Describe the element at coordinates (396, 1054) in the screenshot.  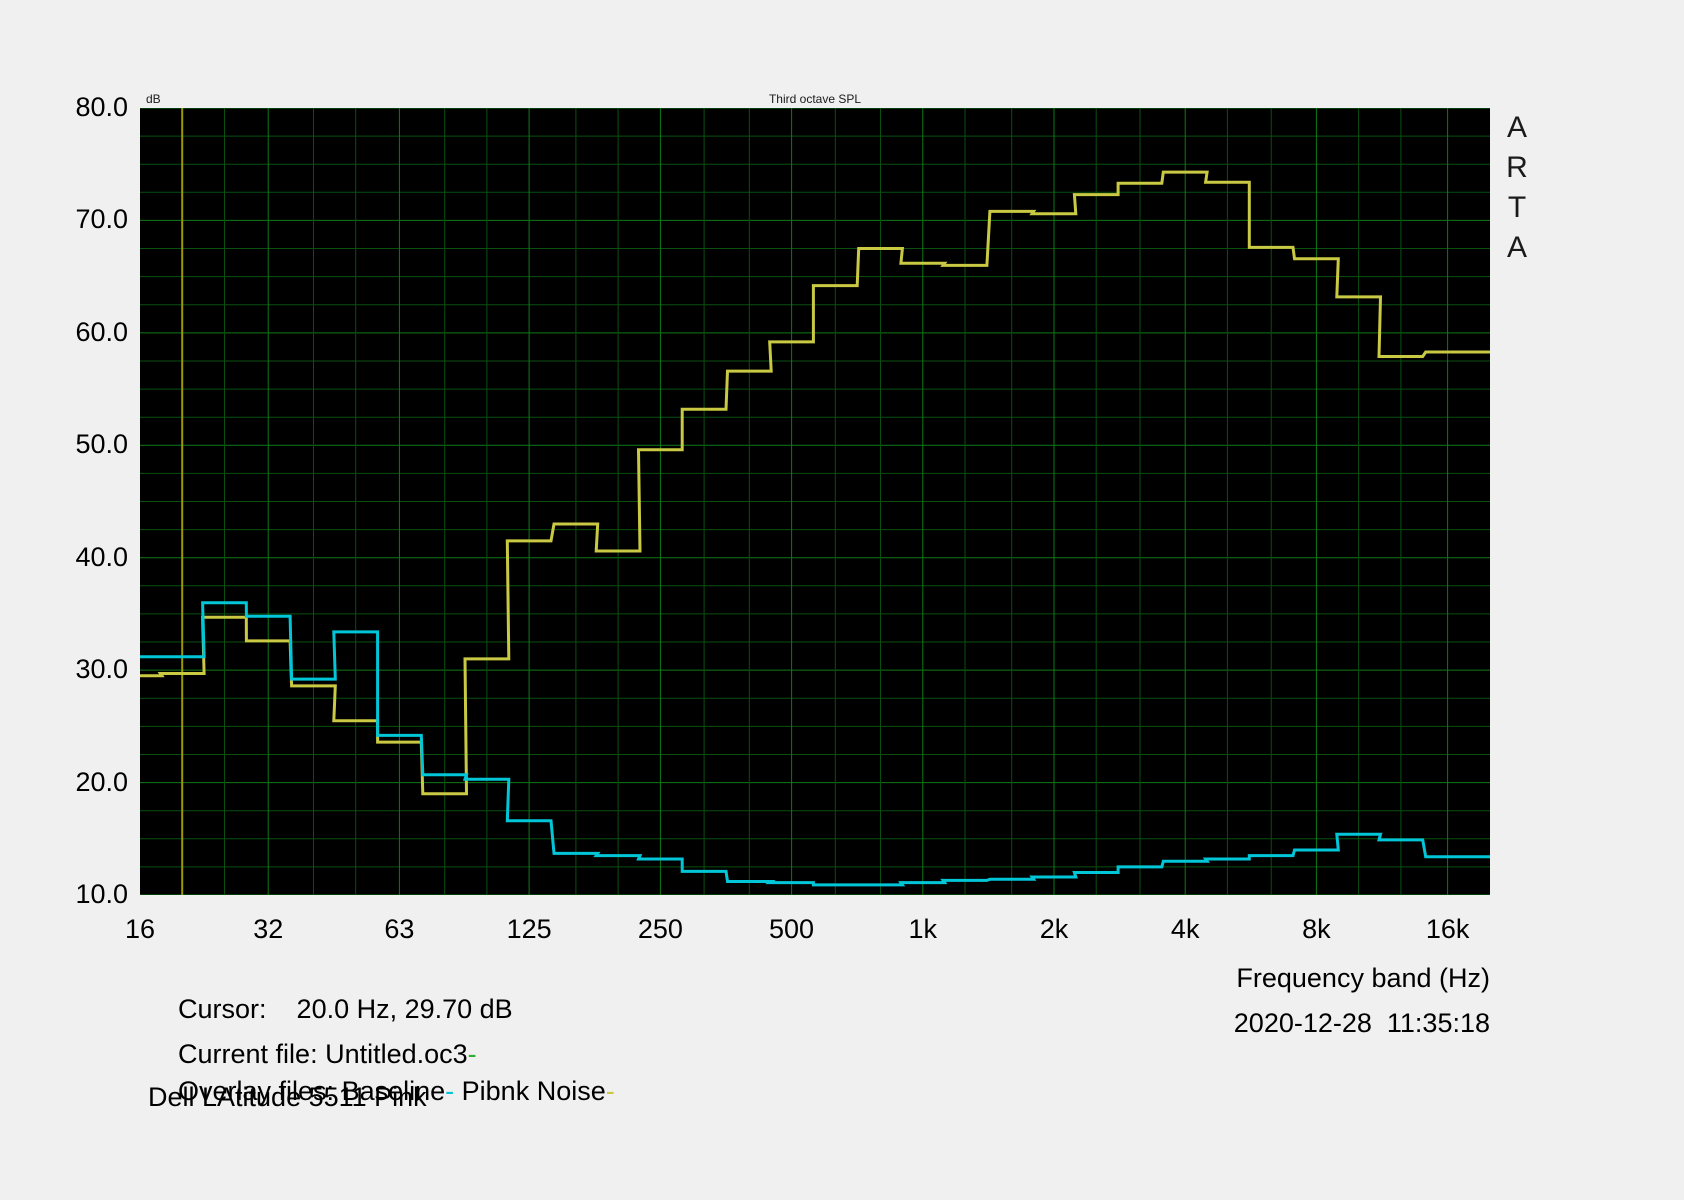
I see `current-file-name: Untitled.oc3` at that location.